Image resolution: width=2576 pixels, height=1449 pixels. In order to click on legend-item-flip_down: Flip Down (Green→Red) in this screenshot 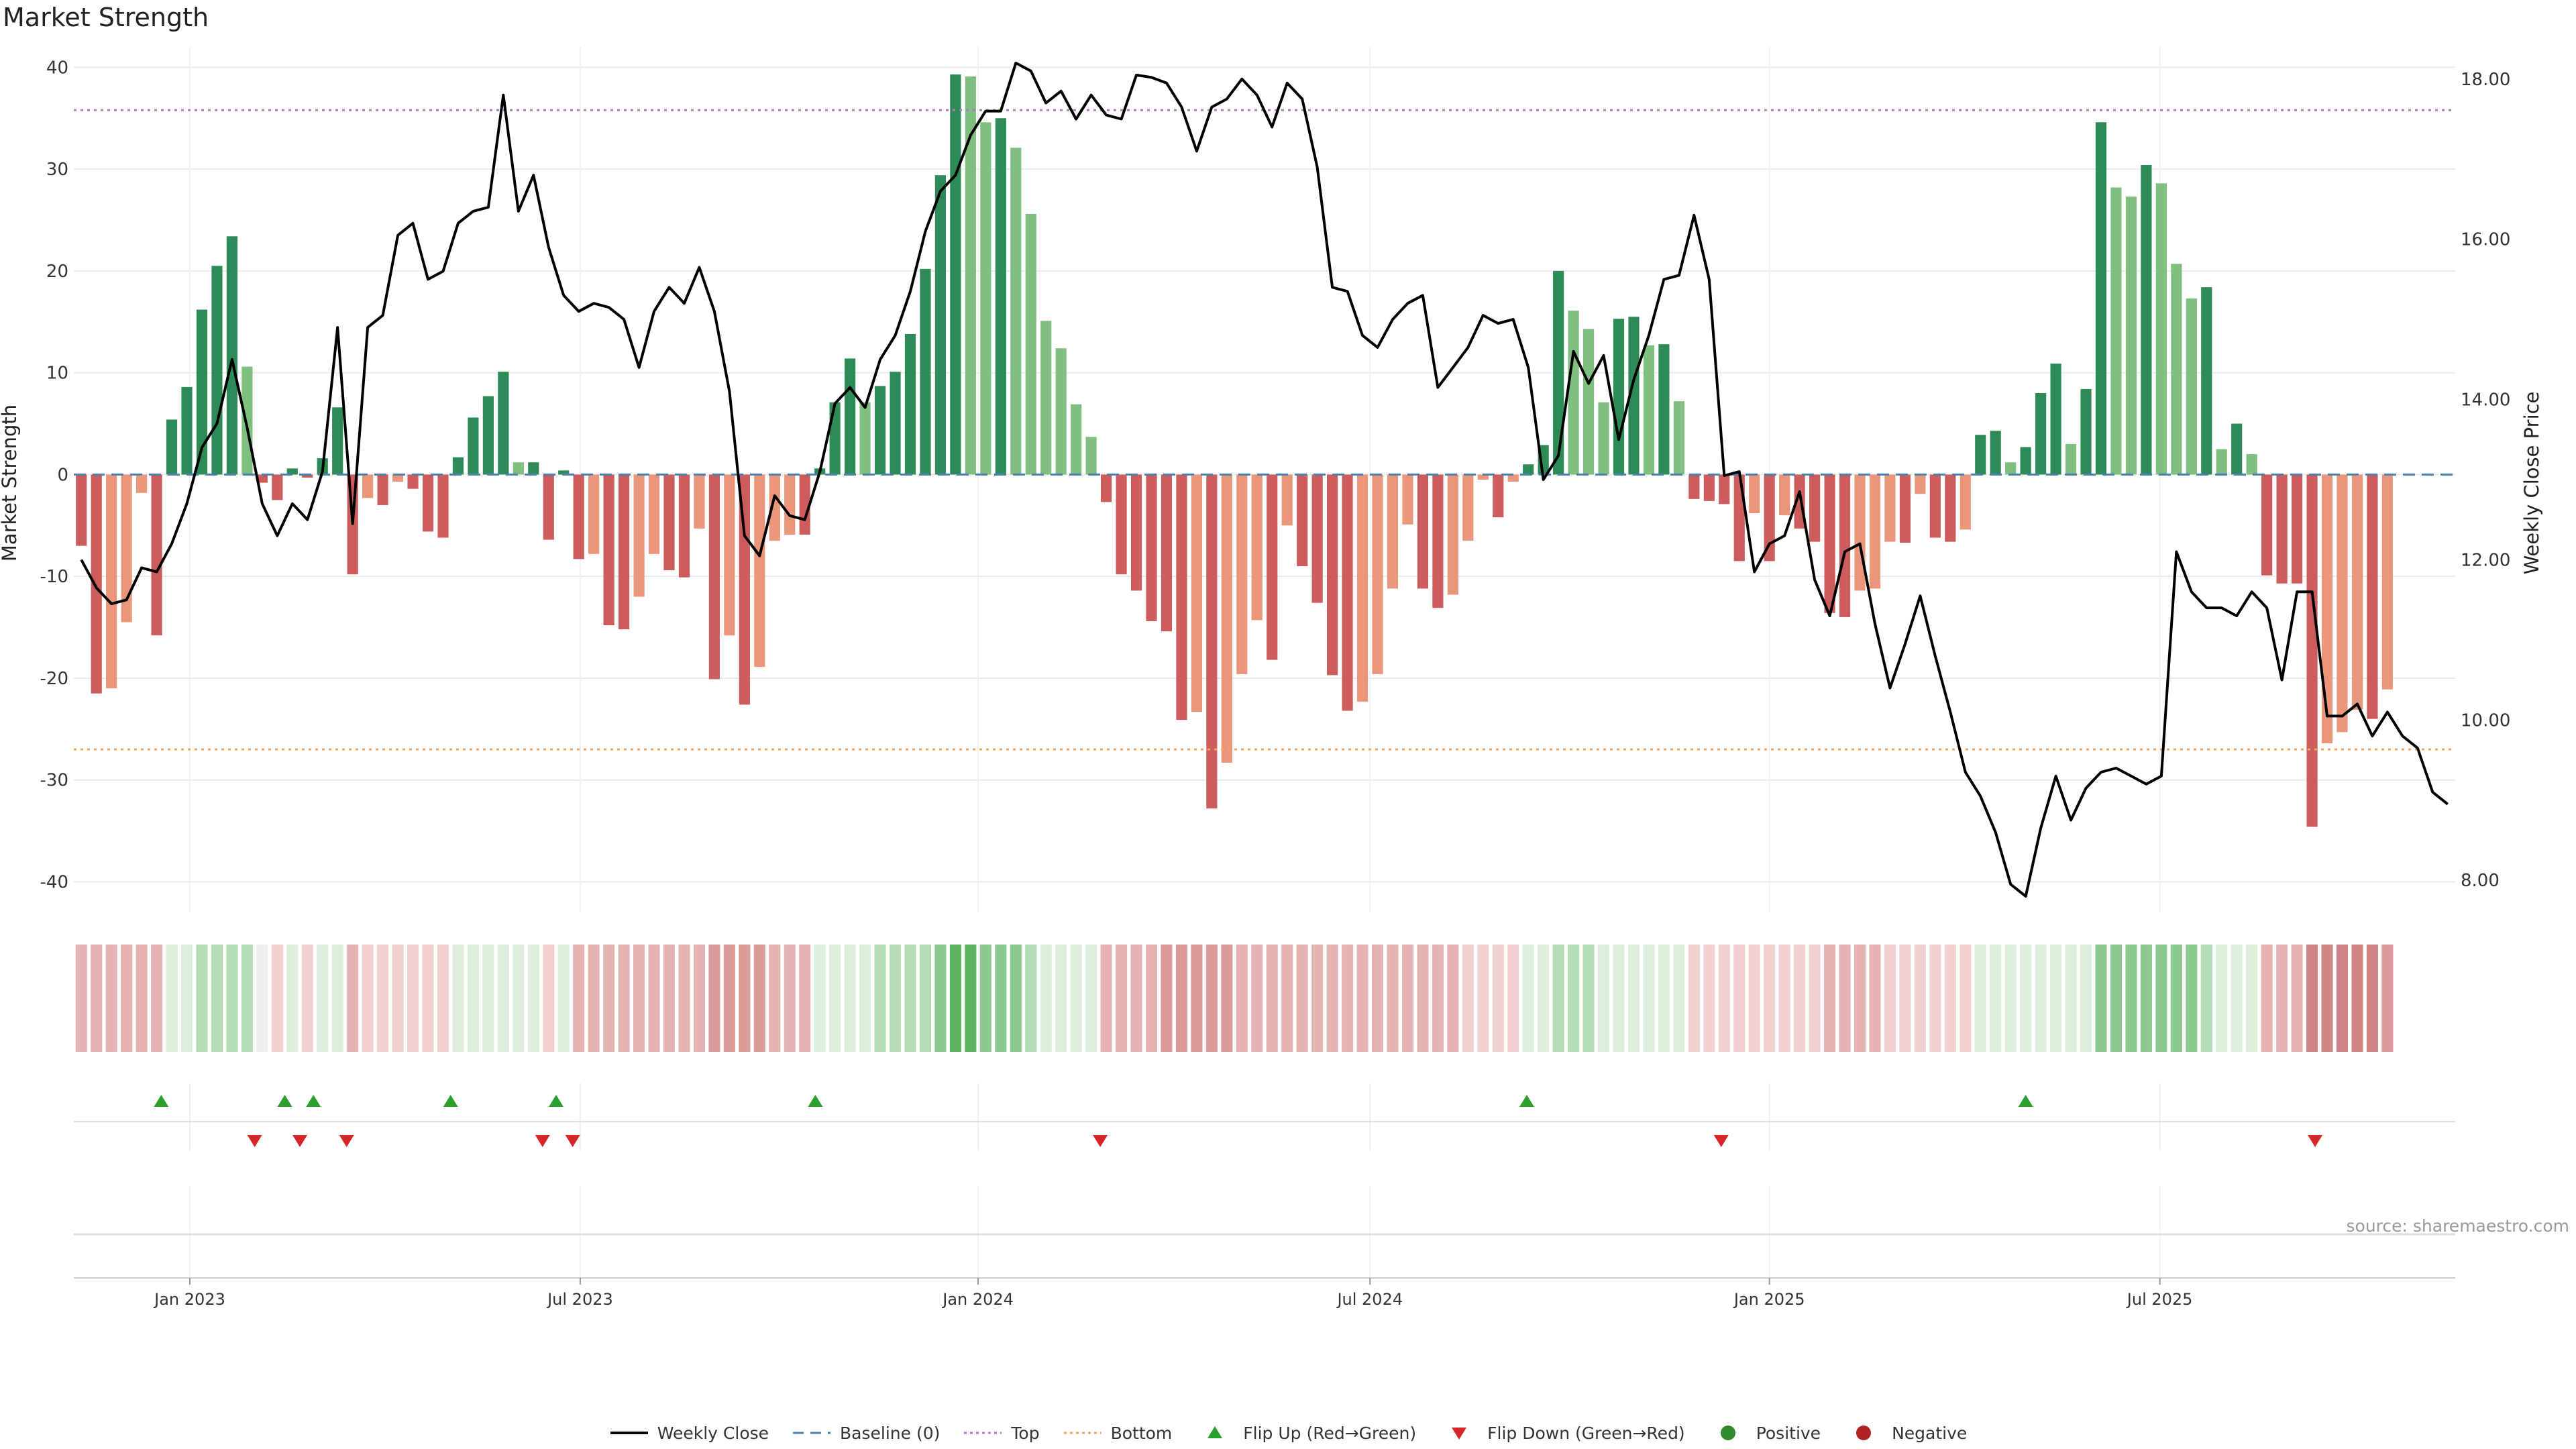, I will do `click(1562, 1433)`.